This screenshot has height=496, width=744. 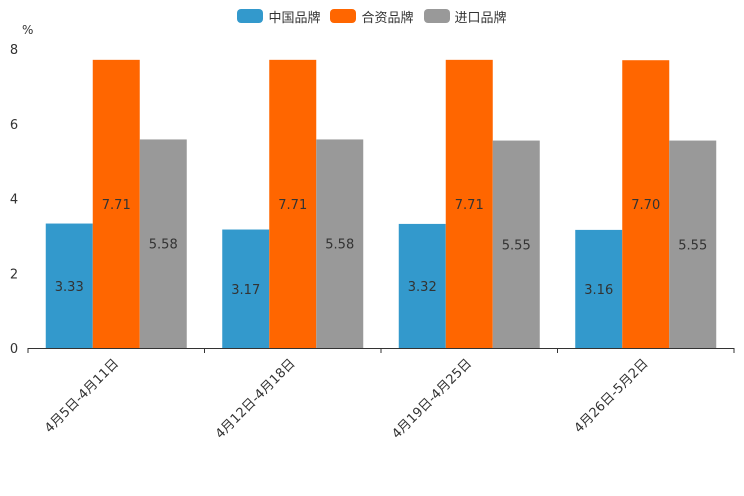 I want to click on legend-swatch-joint-venture-brand, so click(x=343, y=16).